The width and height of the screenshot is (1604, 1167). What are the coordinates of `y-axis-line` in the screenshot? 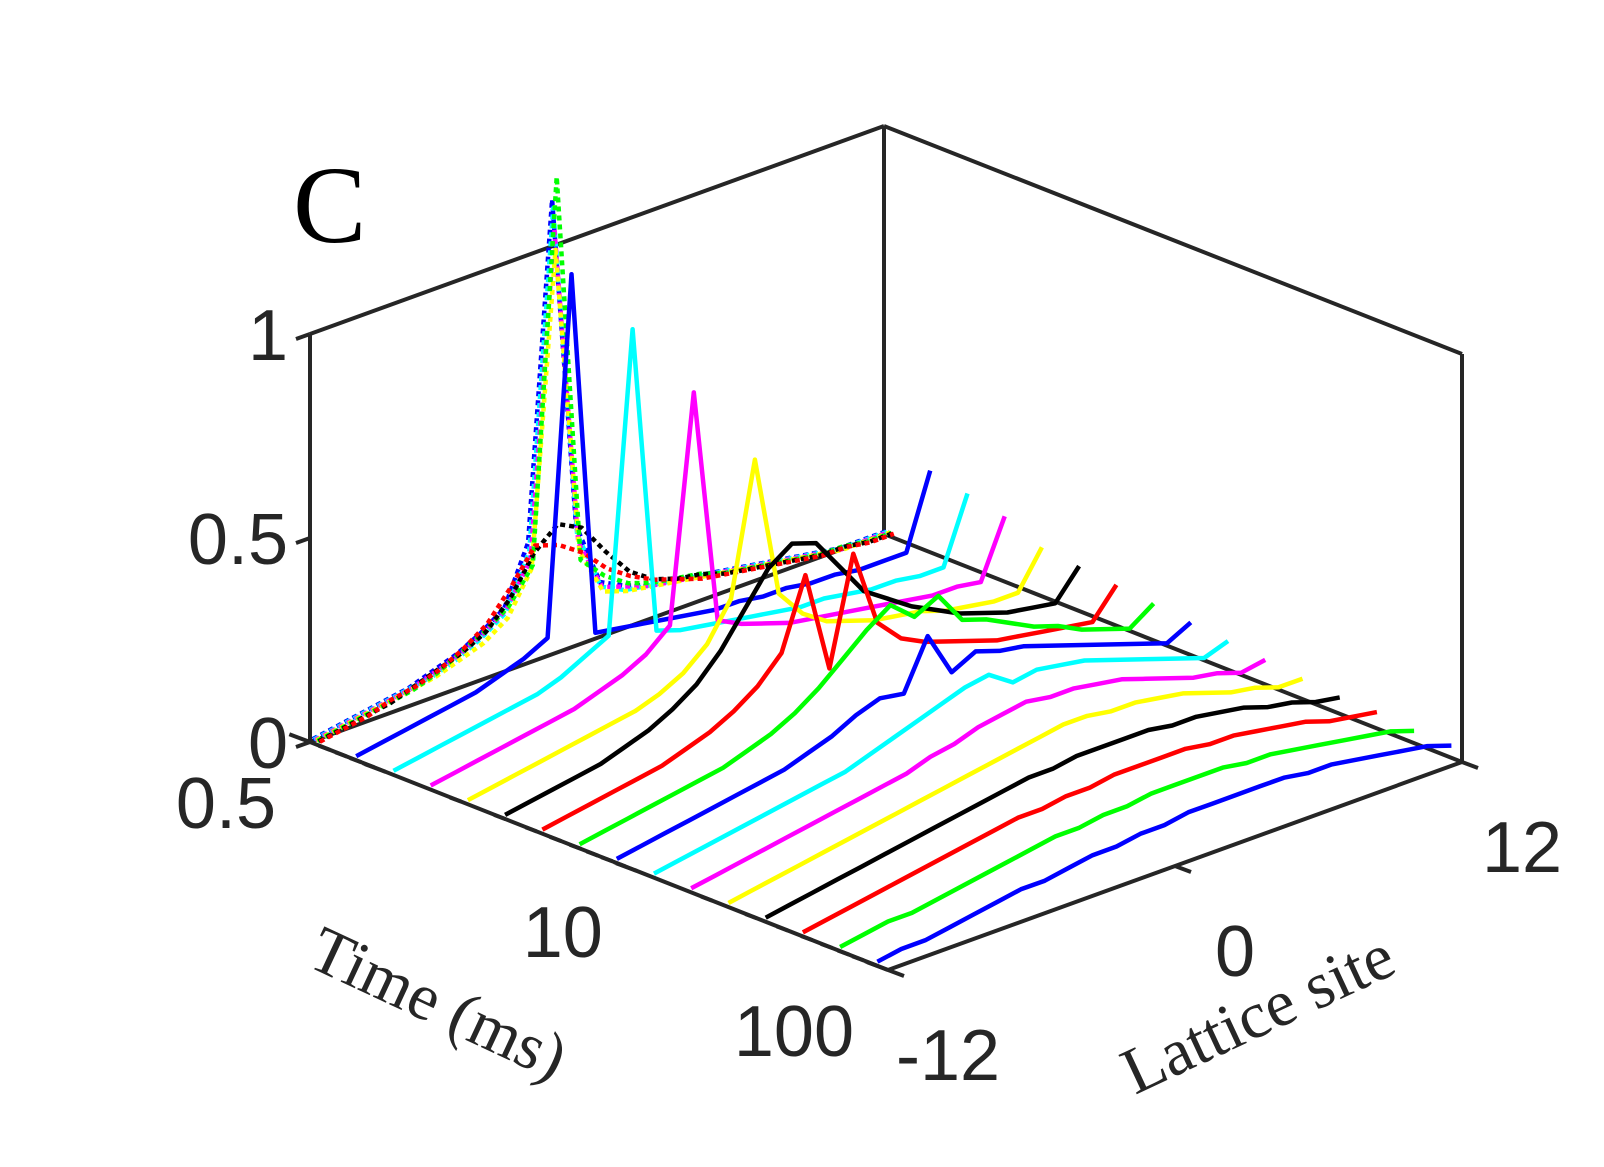 It's located at (599, 856).